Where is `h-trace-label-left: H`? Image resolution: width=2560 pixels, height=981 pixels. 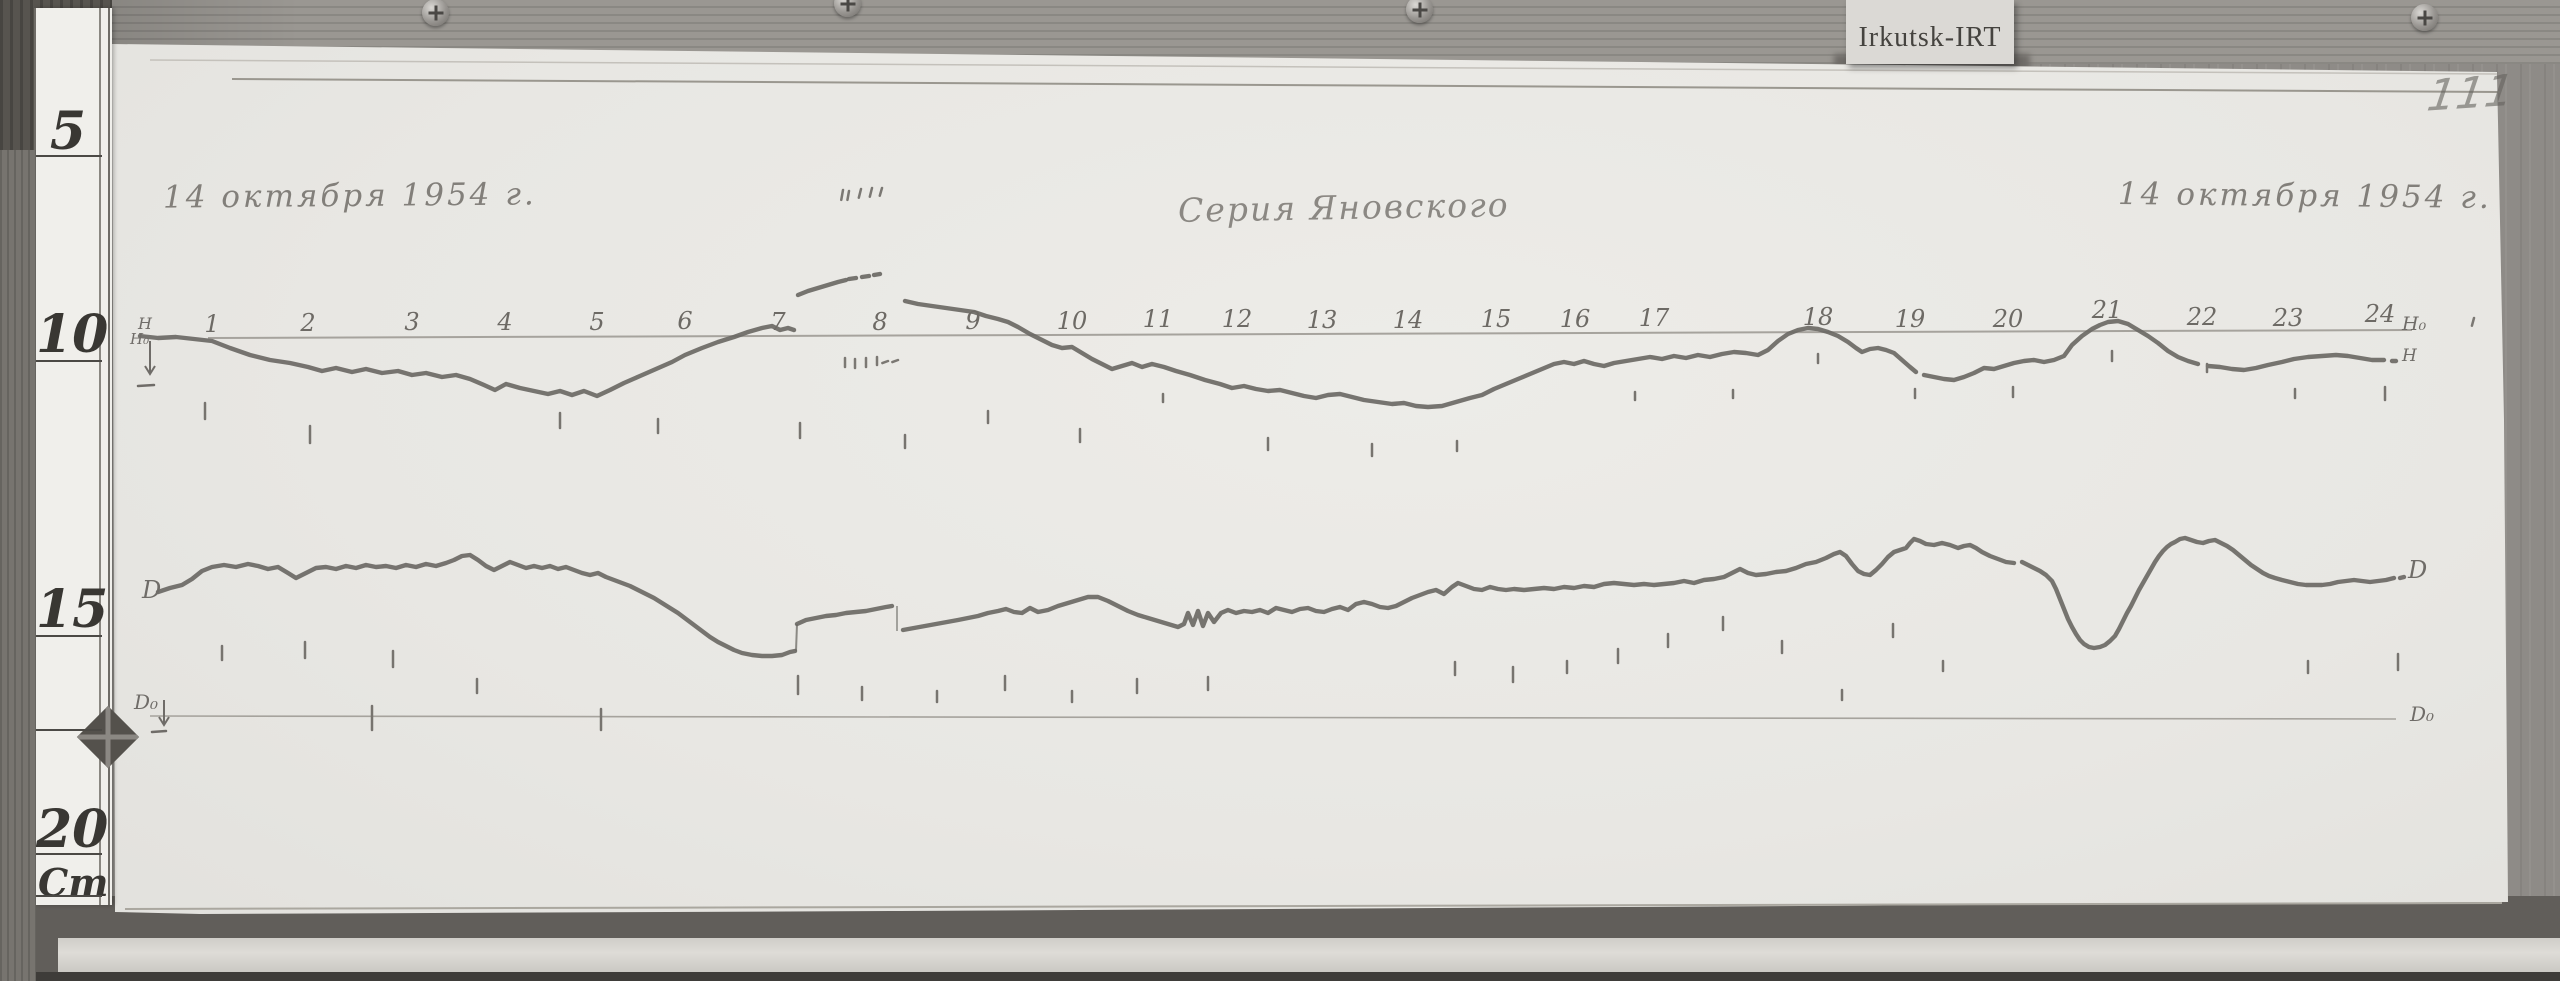 h-trace-label-left: H is located at coordinates (145, 323).